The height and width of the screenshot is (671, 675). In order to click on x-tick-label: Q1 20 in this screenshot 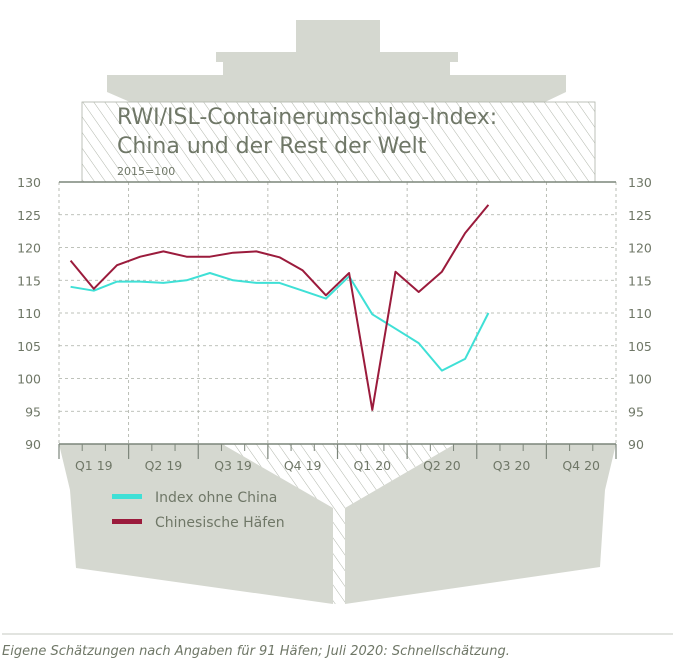, I will do `click(372, 465)`.